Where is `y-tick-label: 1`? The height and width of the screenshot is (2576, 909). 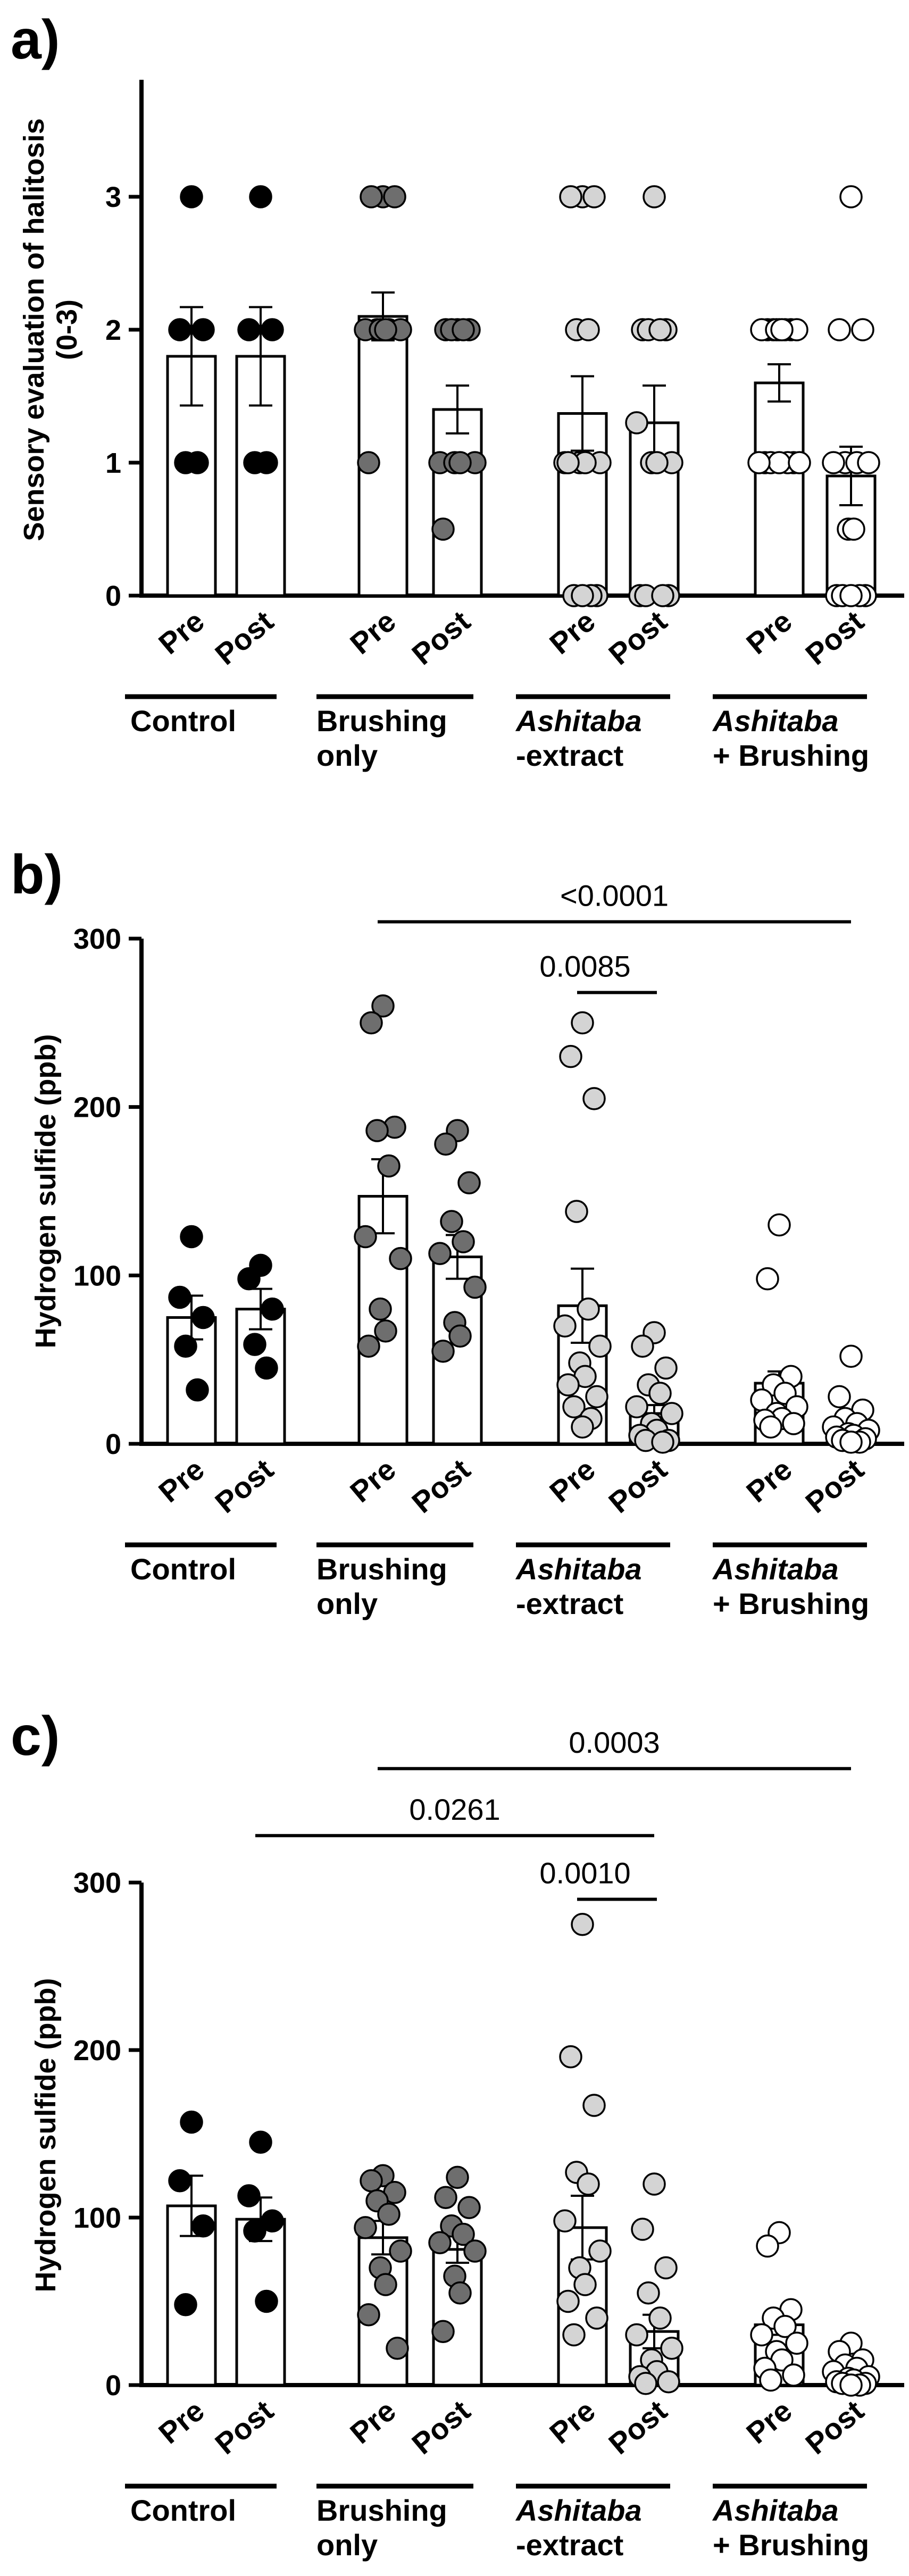
y-tick-label: 1 is located at coordinates (113, 463).